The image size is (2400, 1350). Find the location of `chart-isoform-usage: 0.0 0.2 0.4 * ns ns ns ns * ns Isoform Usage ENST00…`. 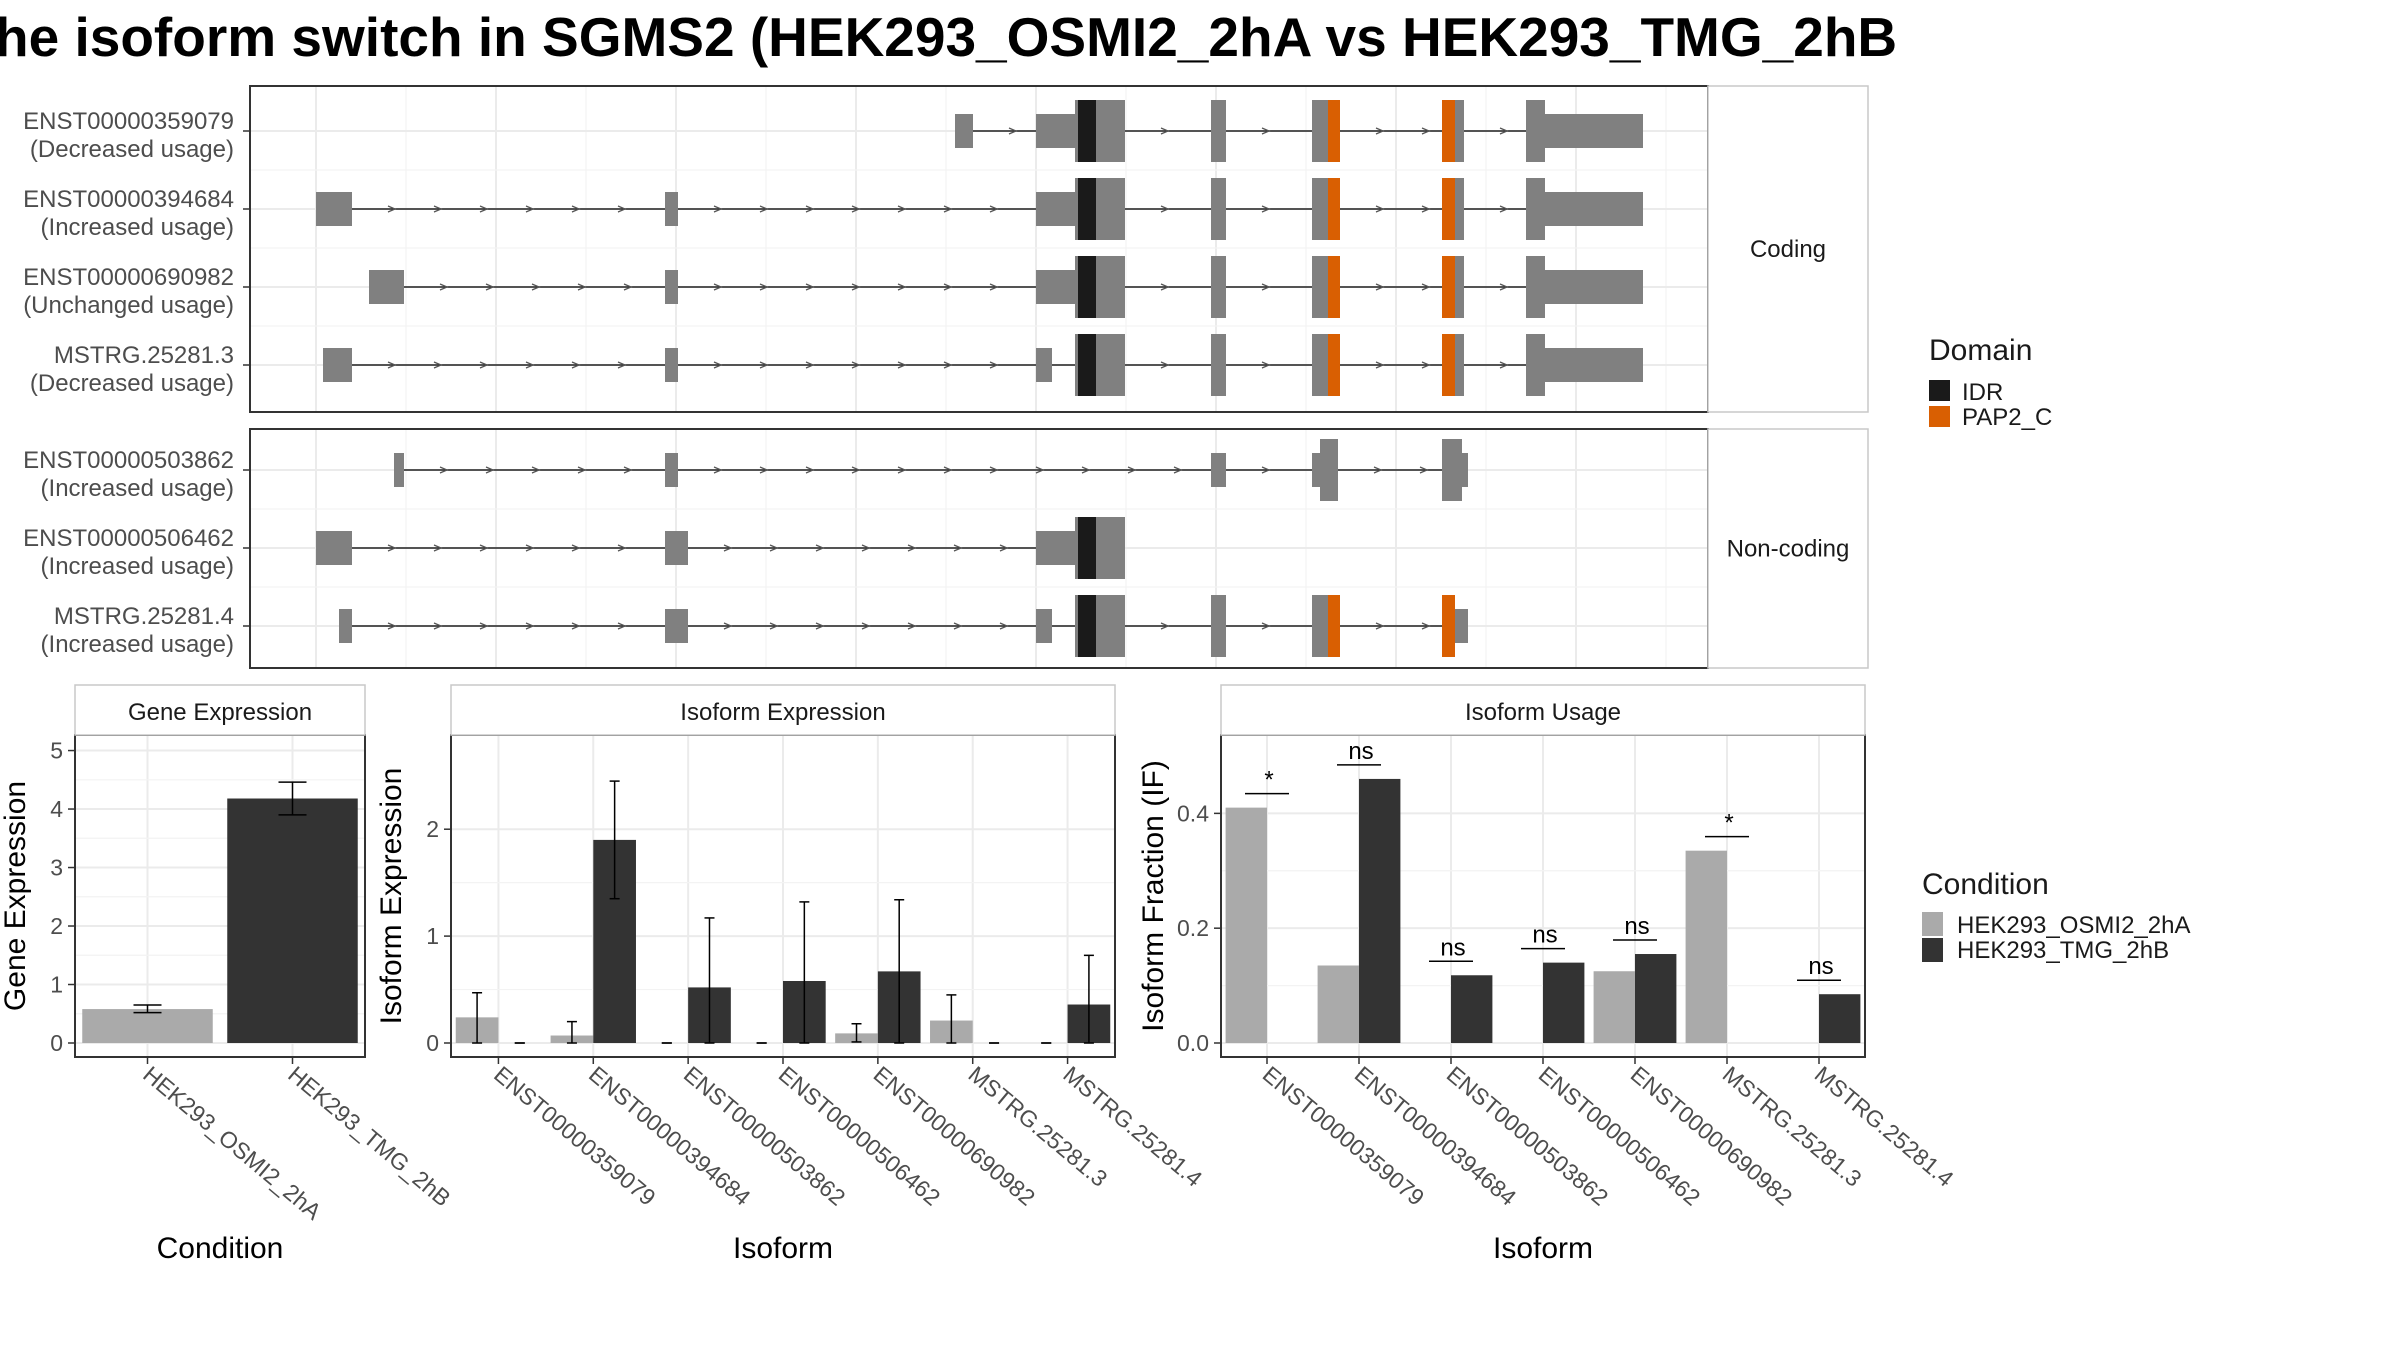

chart-isoform-usage: 0.0 0.2 0.4 * ns ns ns ns * ns Isoform Usage ENST00… is located at coordinates (1548, 974).